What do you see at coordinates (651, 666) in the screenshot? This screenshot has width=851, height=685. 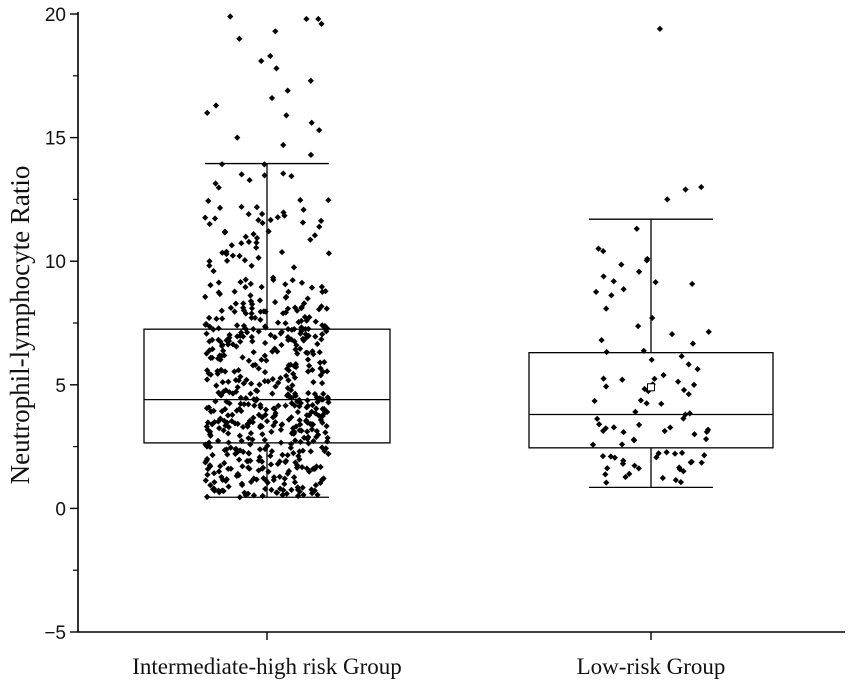 I see `x-tick-label: Low-risk Group` at bounding box center [651, 666].